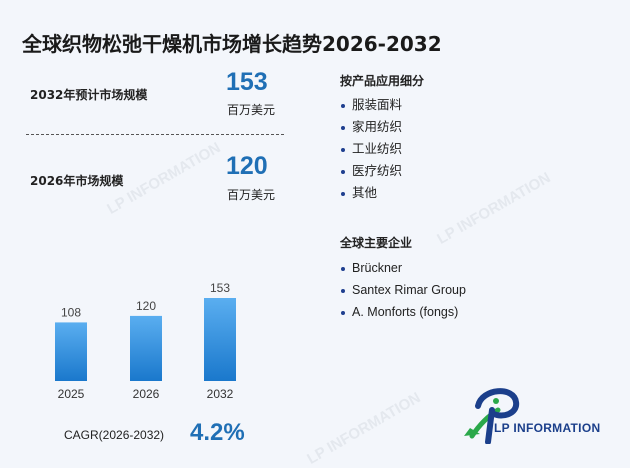  I want to click on divider, so click(155, 134).